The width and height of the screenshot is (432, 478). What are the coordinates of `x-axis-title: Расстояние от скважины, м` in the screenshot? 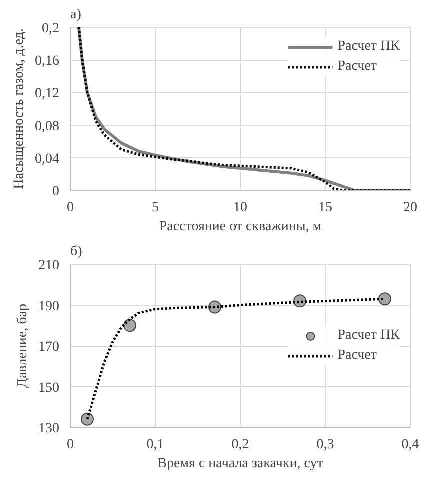 It's located at (240, 227).